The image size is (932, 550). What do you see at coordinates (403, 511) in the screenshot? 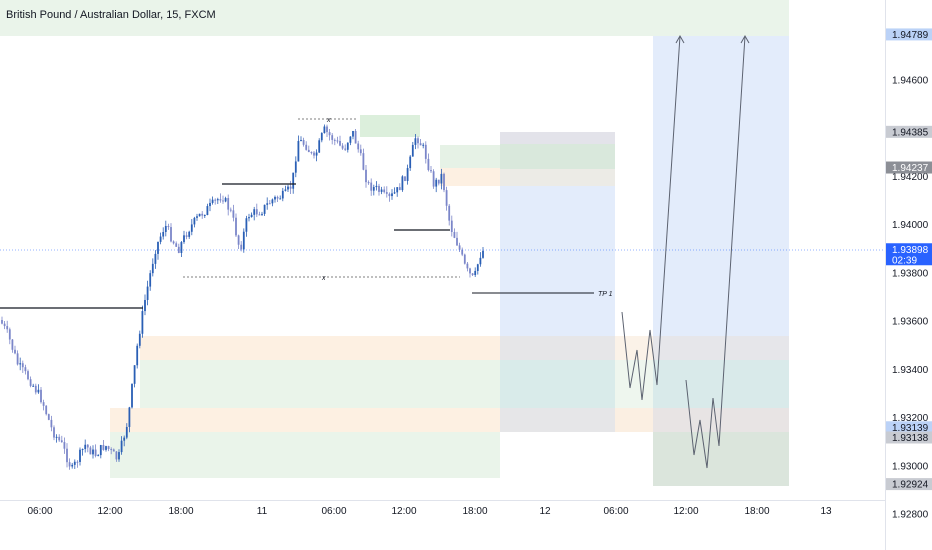
I see `x-tick-label-5: 12:00` at bounding box center [403, 511].